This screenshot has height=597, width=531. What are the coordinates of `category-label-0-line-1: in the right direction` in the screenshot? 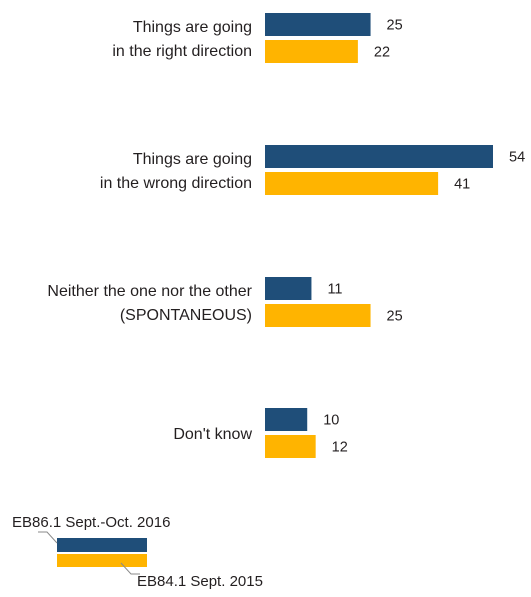 It's located at (182, 51).